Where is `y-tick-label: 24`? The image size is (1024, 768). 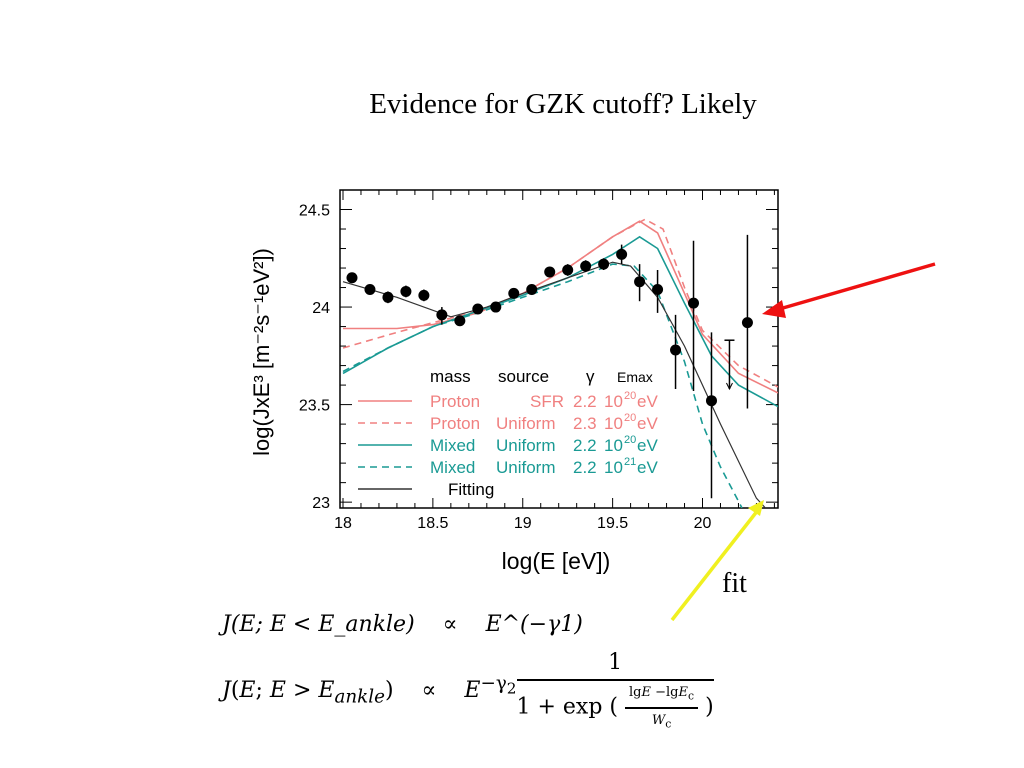
y-tick-label: 24 is located at coordinates (321, 308).